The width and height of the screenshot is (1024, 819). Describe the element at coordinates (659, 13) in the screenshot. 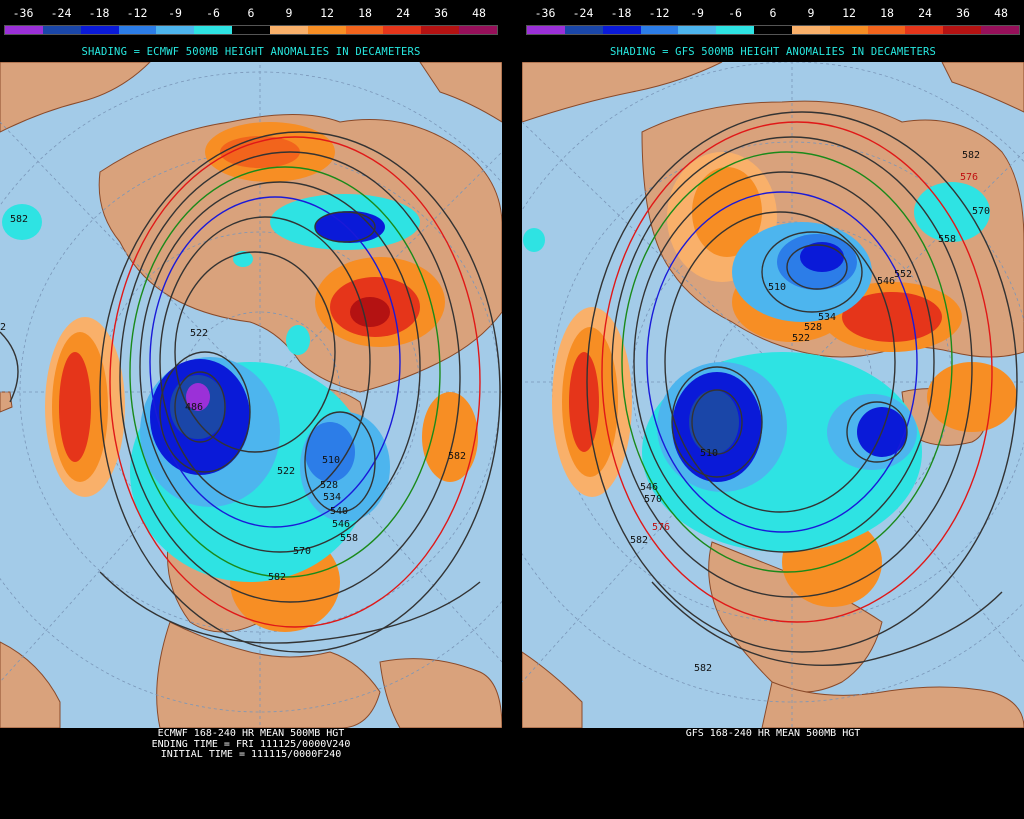

I see `scale-tick: -12` at that location.